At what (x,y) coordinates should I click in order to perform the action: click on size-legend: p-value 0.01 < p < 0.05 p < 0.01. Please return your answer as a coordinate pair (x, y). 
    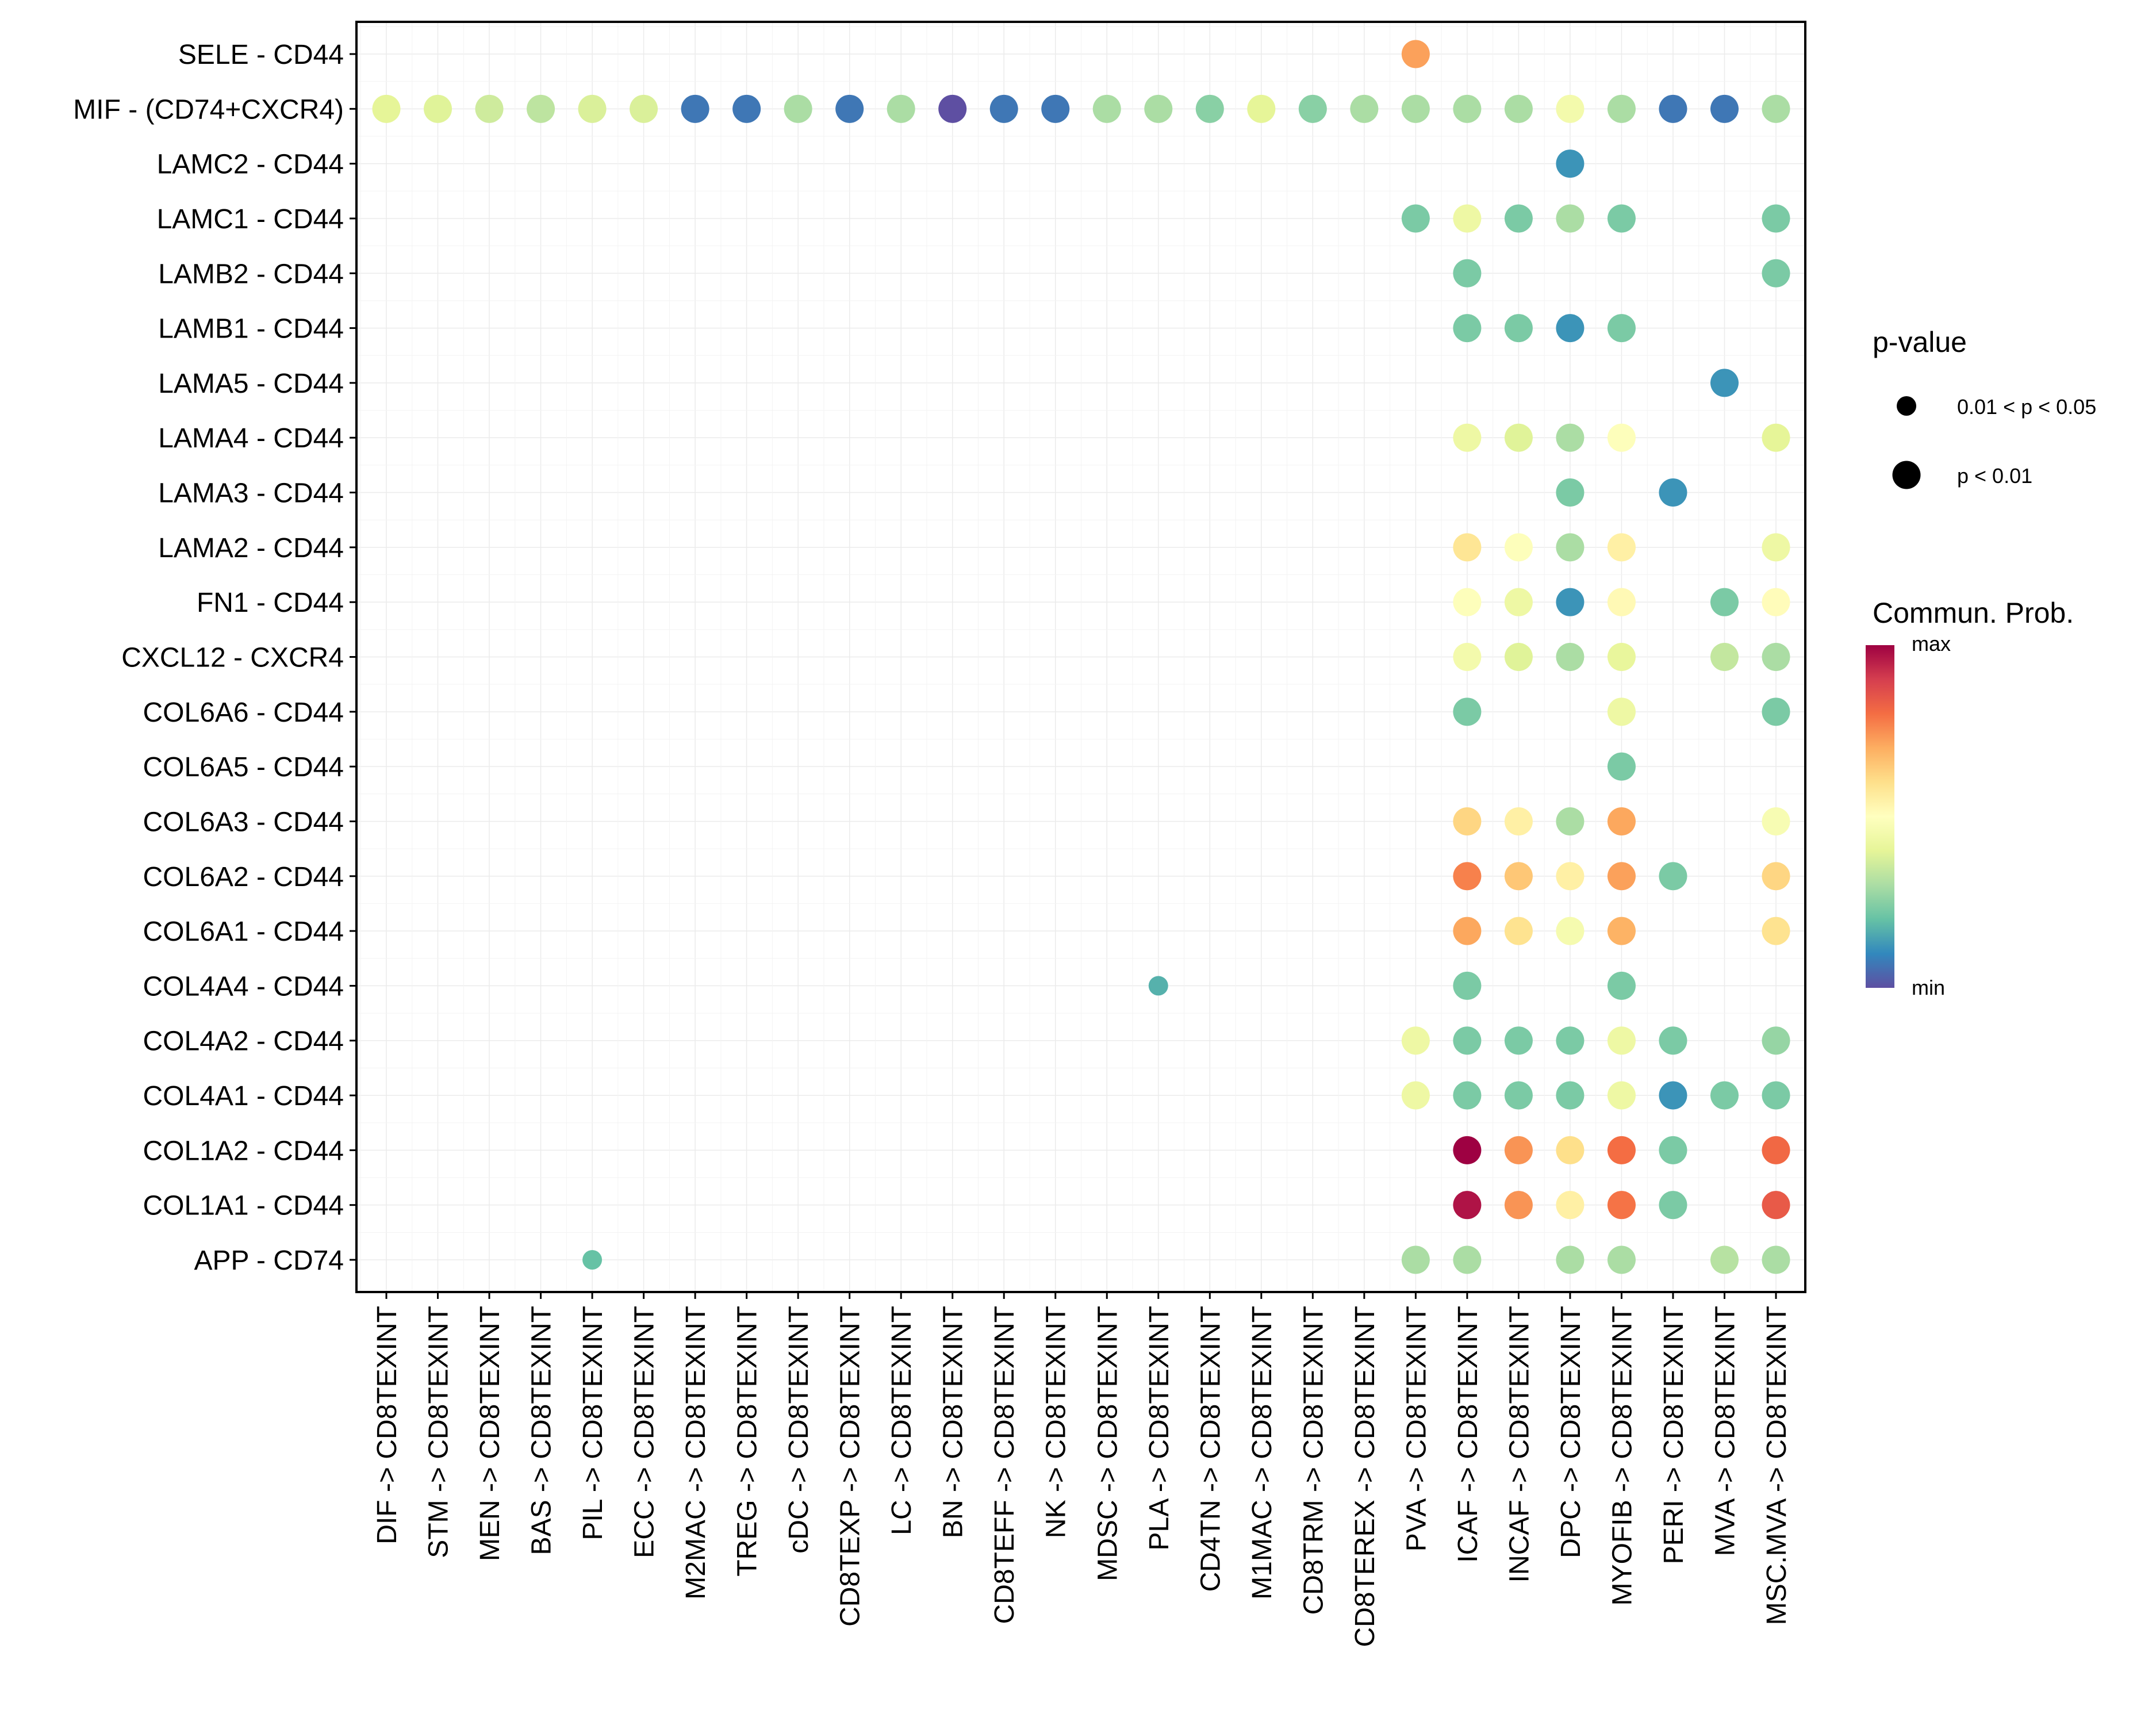
    Looking at the image, I should click on (1984, 407).